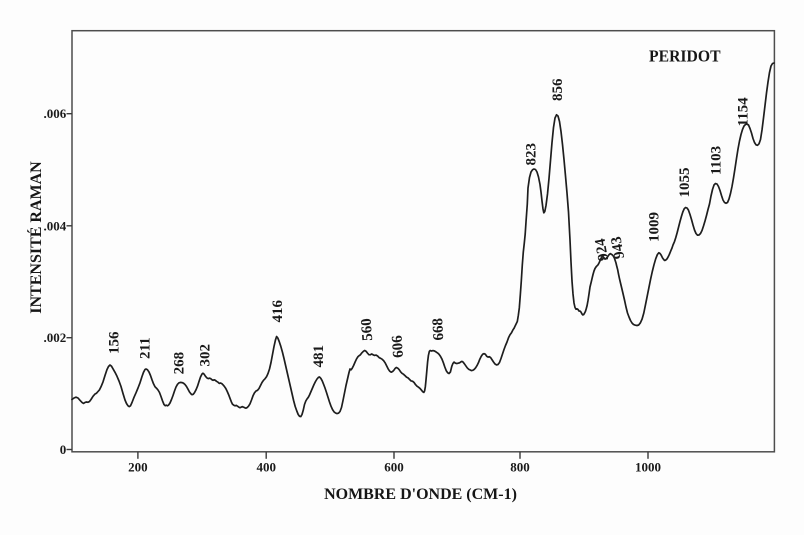  Describe the element at coordinates (206, 355) in the screenshot. I see `svg-text: 302` at that location.